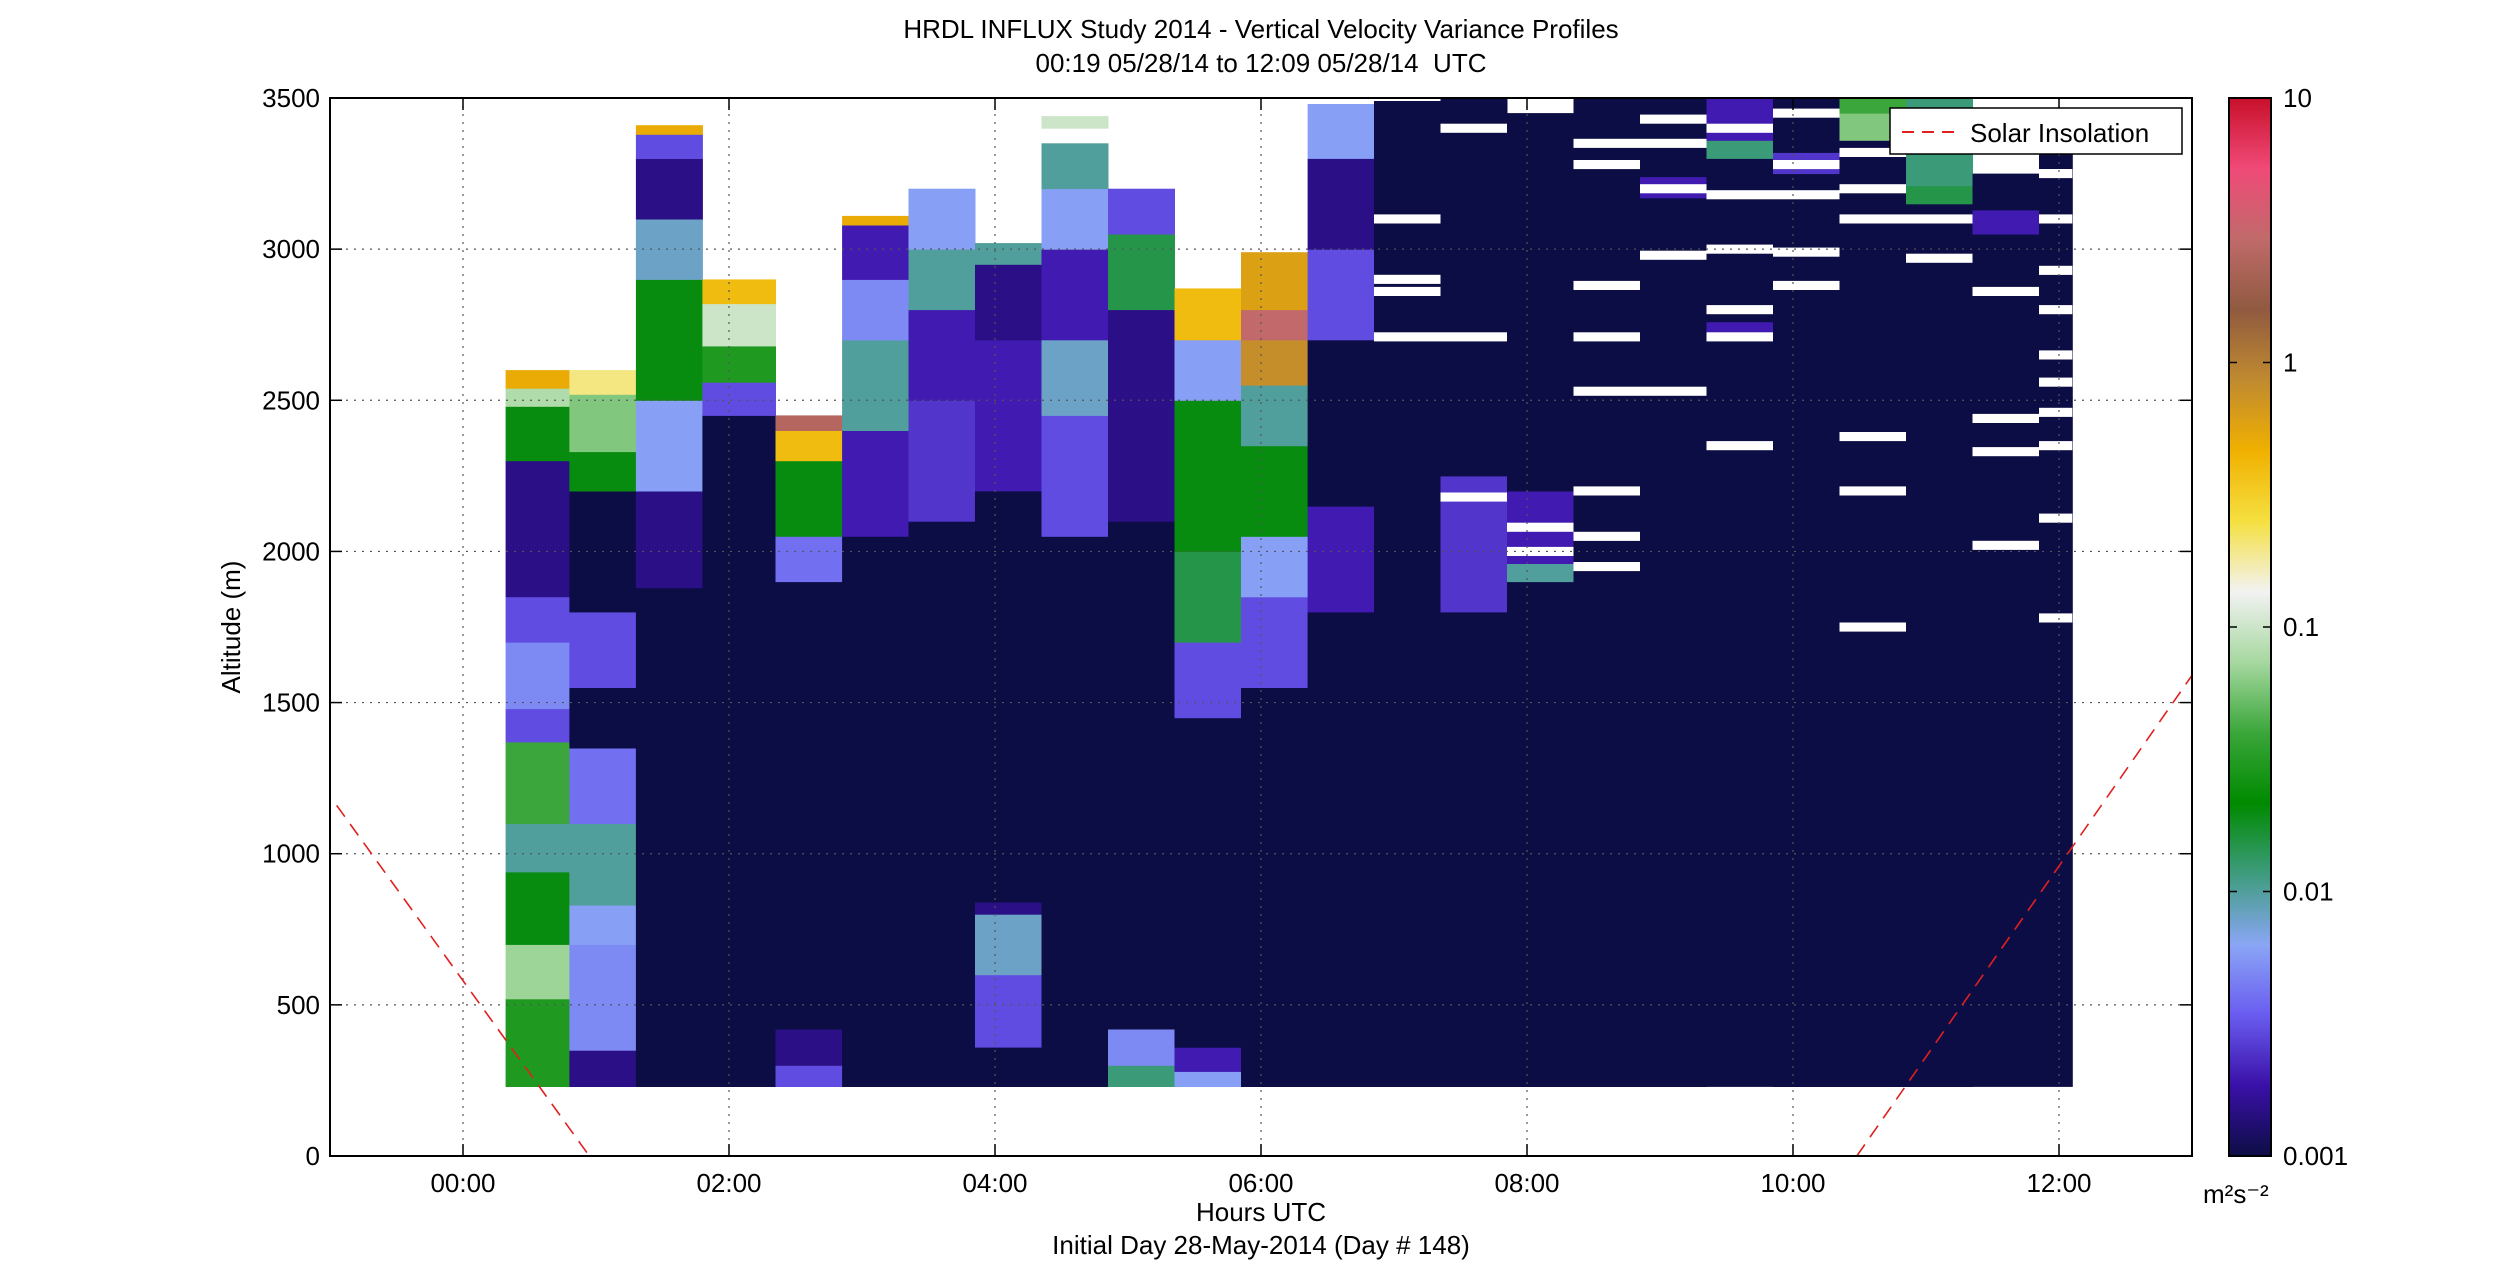  I want to click on colorbar-tick-label: 0.01, so click(2308, 892).